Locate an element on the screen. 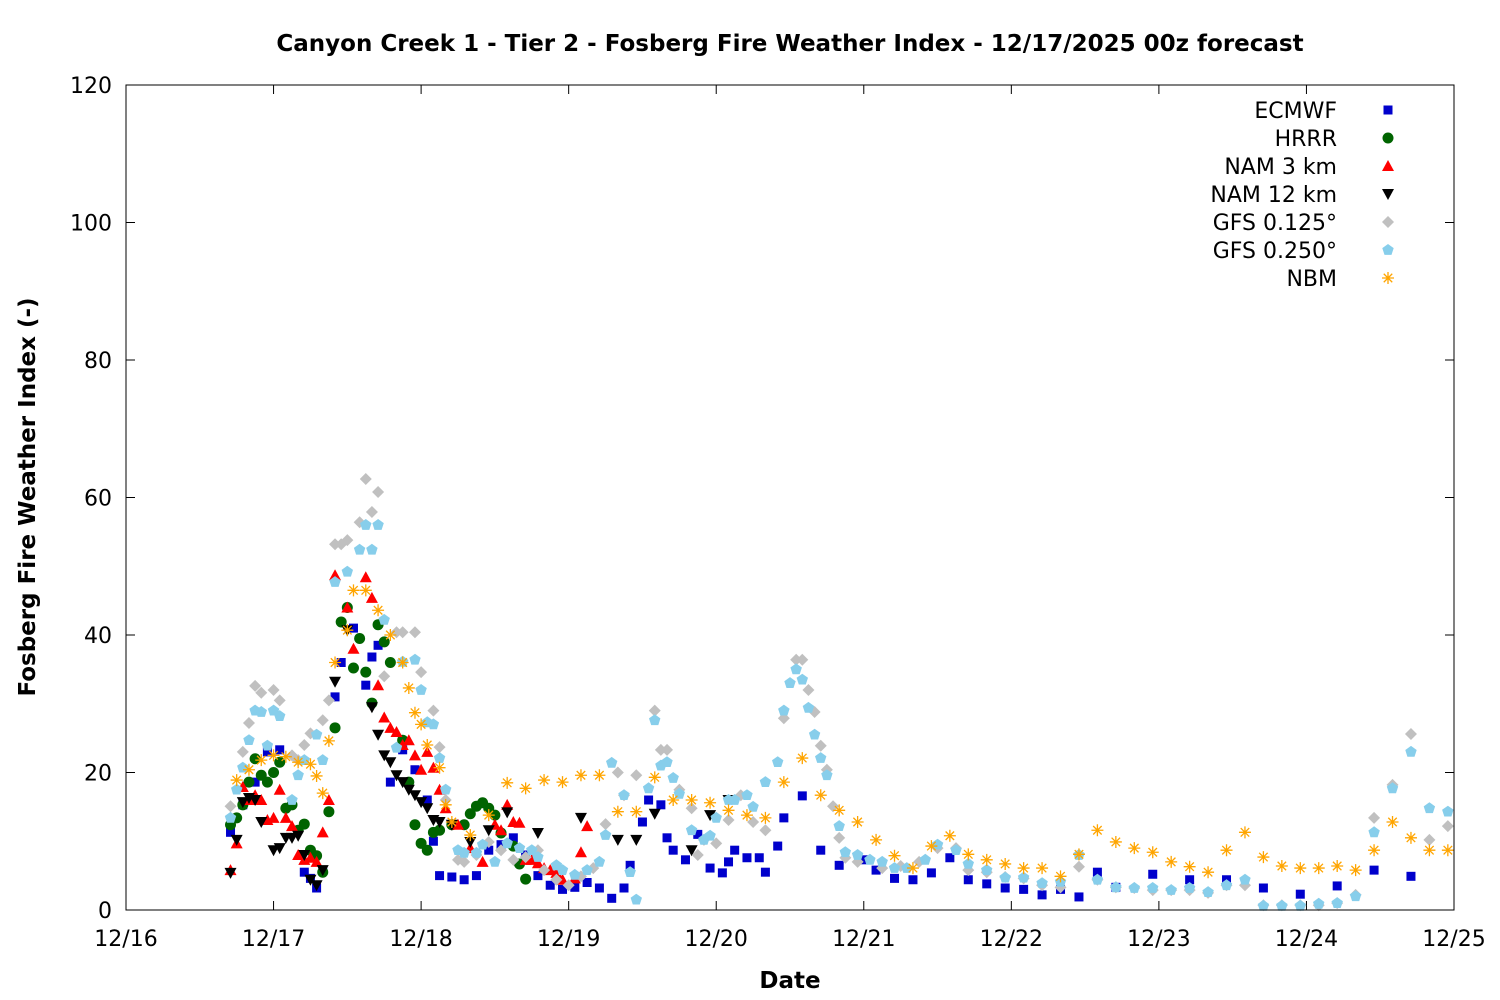 Image resolution: width=1500 pixels, height=1000 pixels. y-tick-label: 20 is located at coordinates (98, 774).